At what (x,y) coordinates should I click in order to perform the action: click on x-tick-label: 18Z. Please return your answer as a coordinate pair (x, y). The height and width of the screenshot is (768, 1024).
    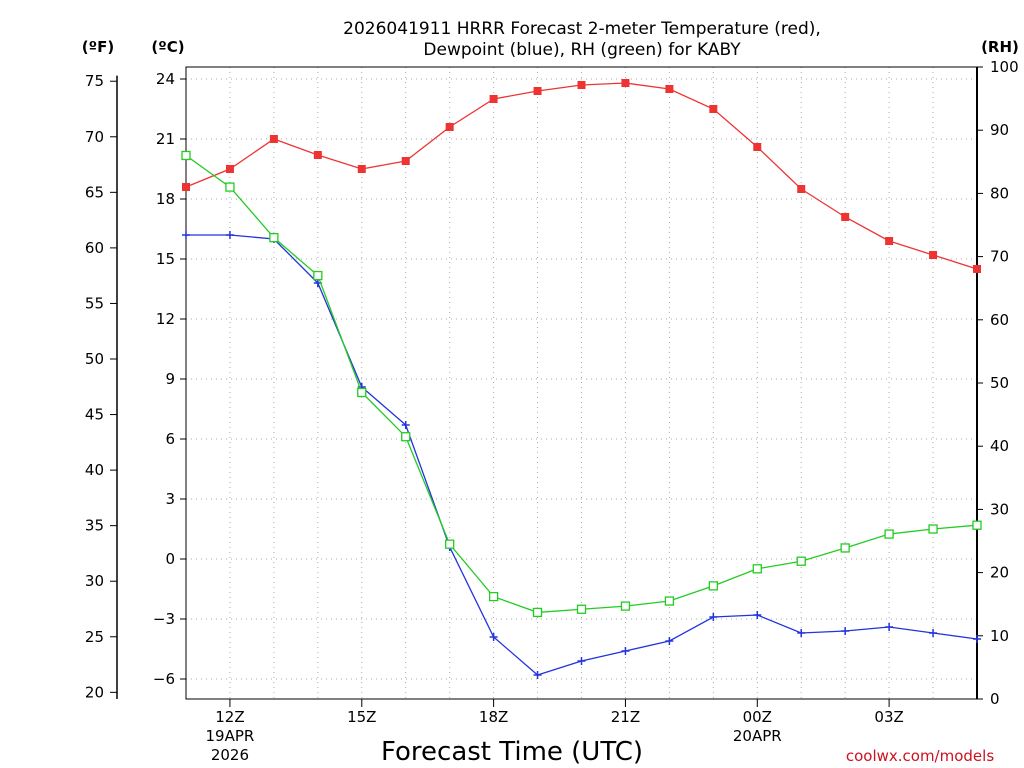
    Looking at the image, I should click on (493, 717).